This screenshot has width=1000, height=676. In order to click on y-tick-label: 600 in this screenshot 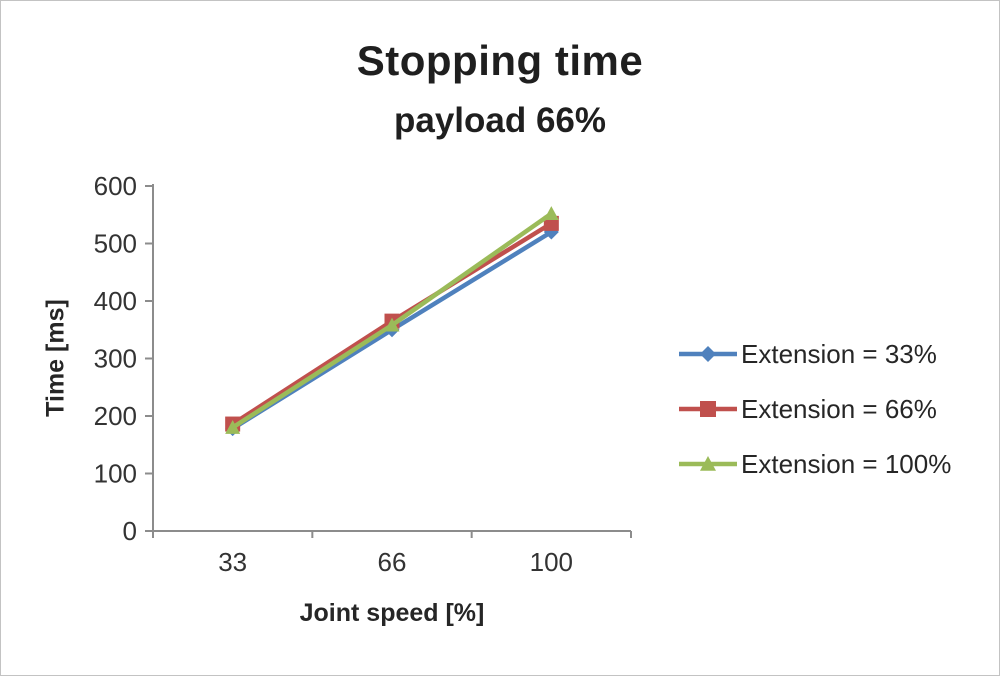, I will do `click(115, 186)`.